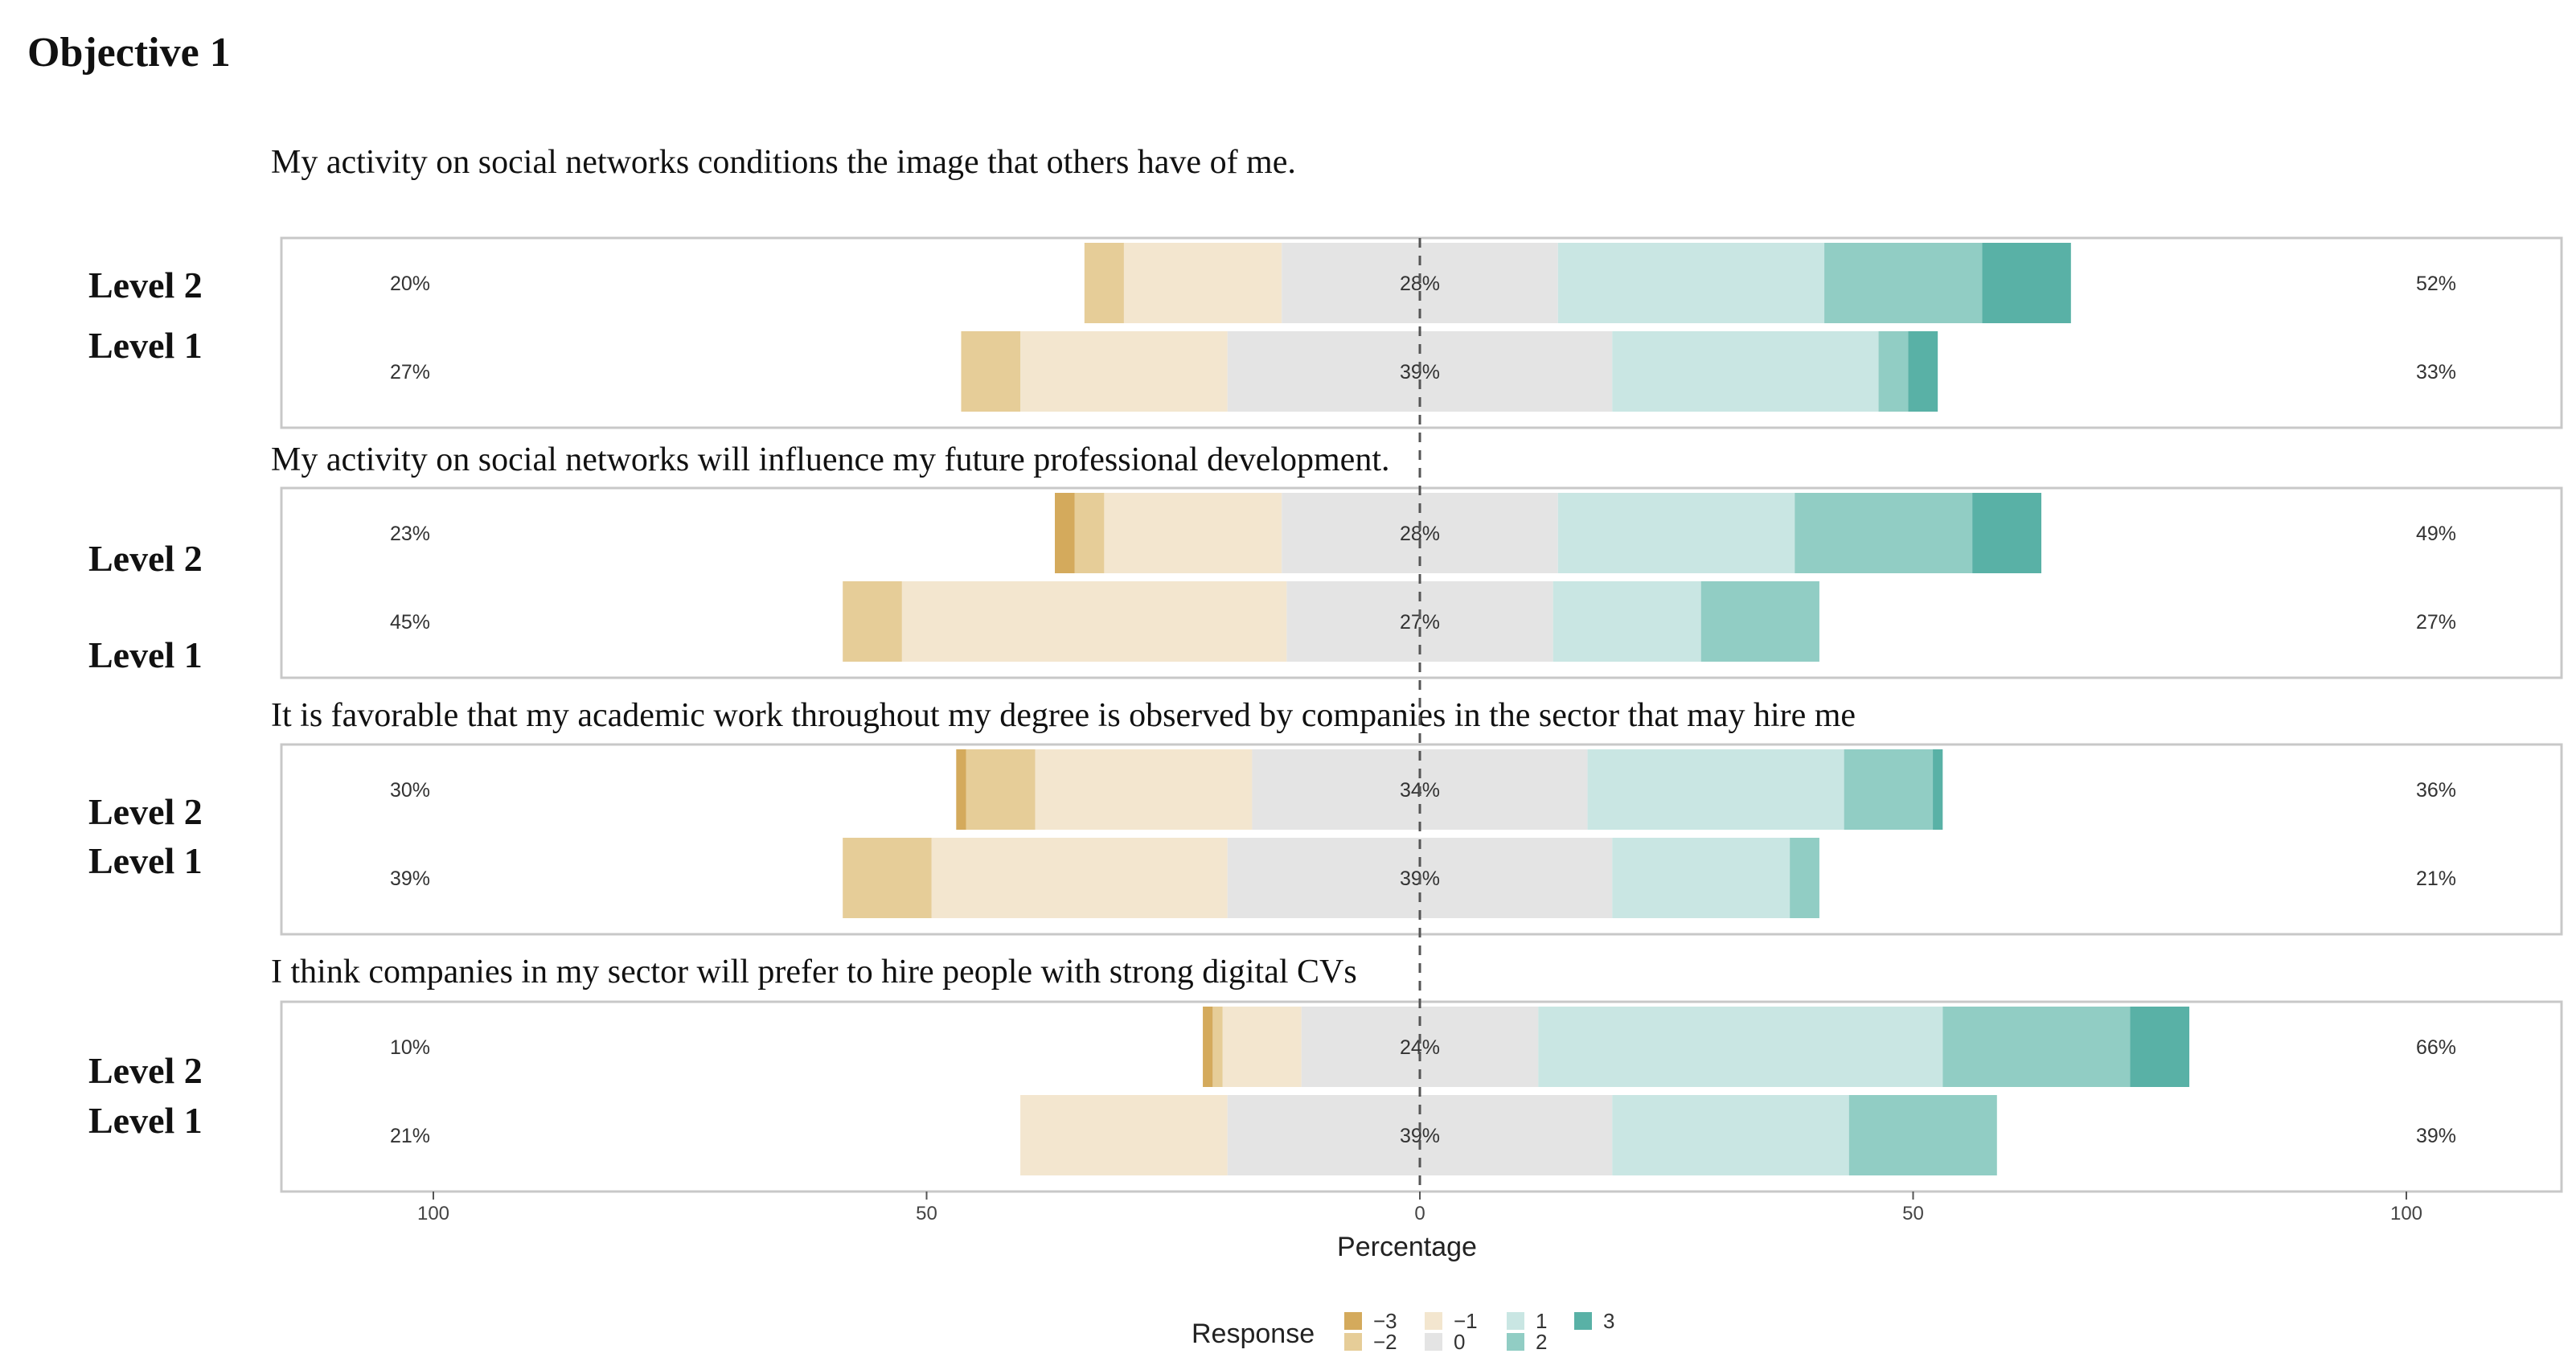  I want to click on positive-percent-label: 33%, so click(2436, 372).